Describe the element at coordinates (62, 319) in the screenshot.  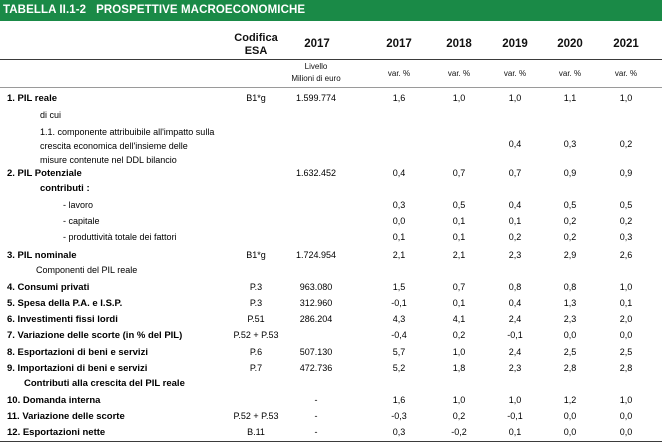
I see `row-label: 6. Investimenti fissi lordi` at that location.